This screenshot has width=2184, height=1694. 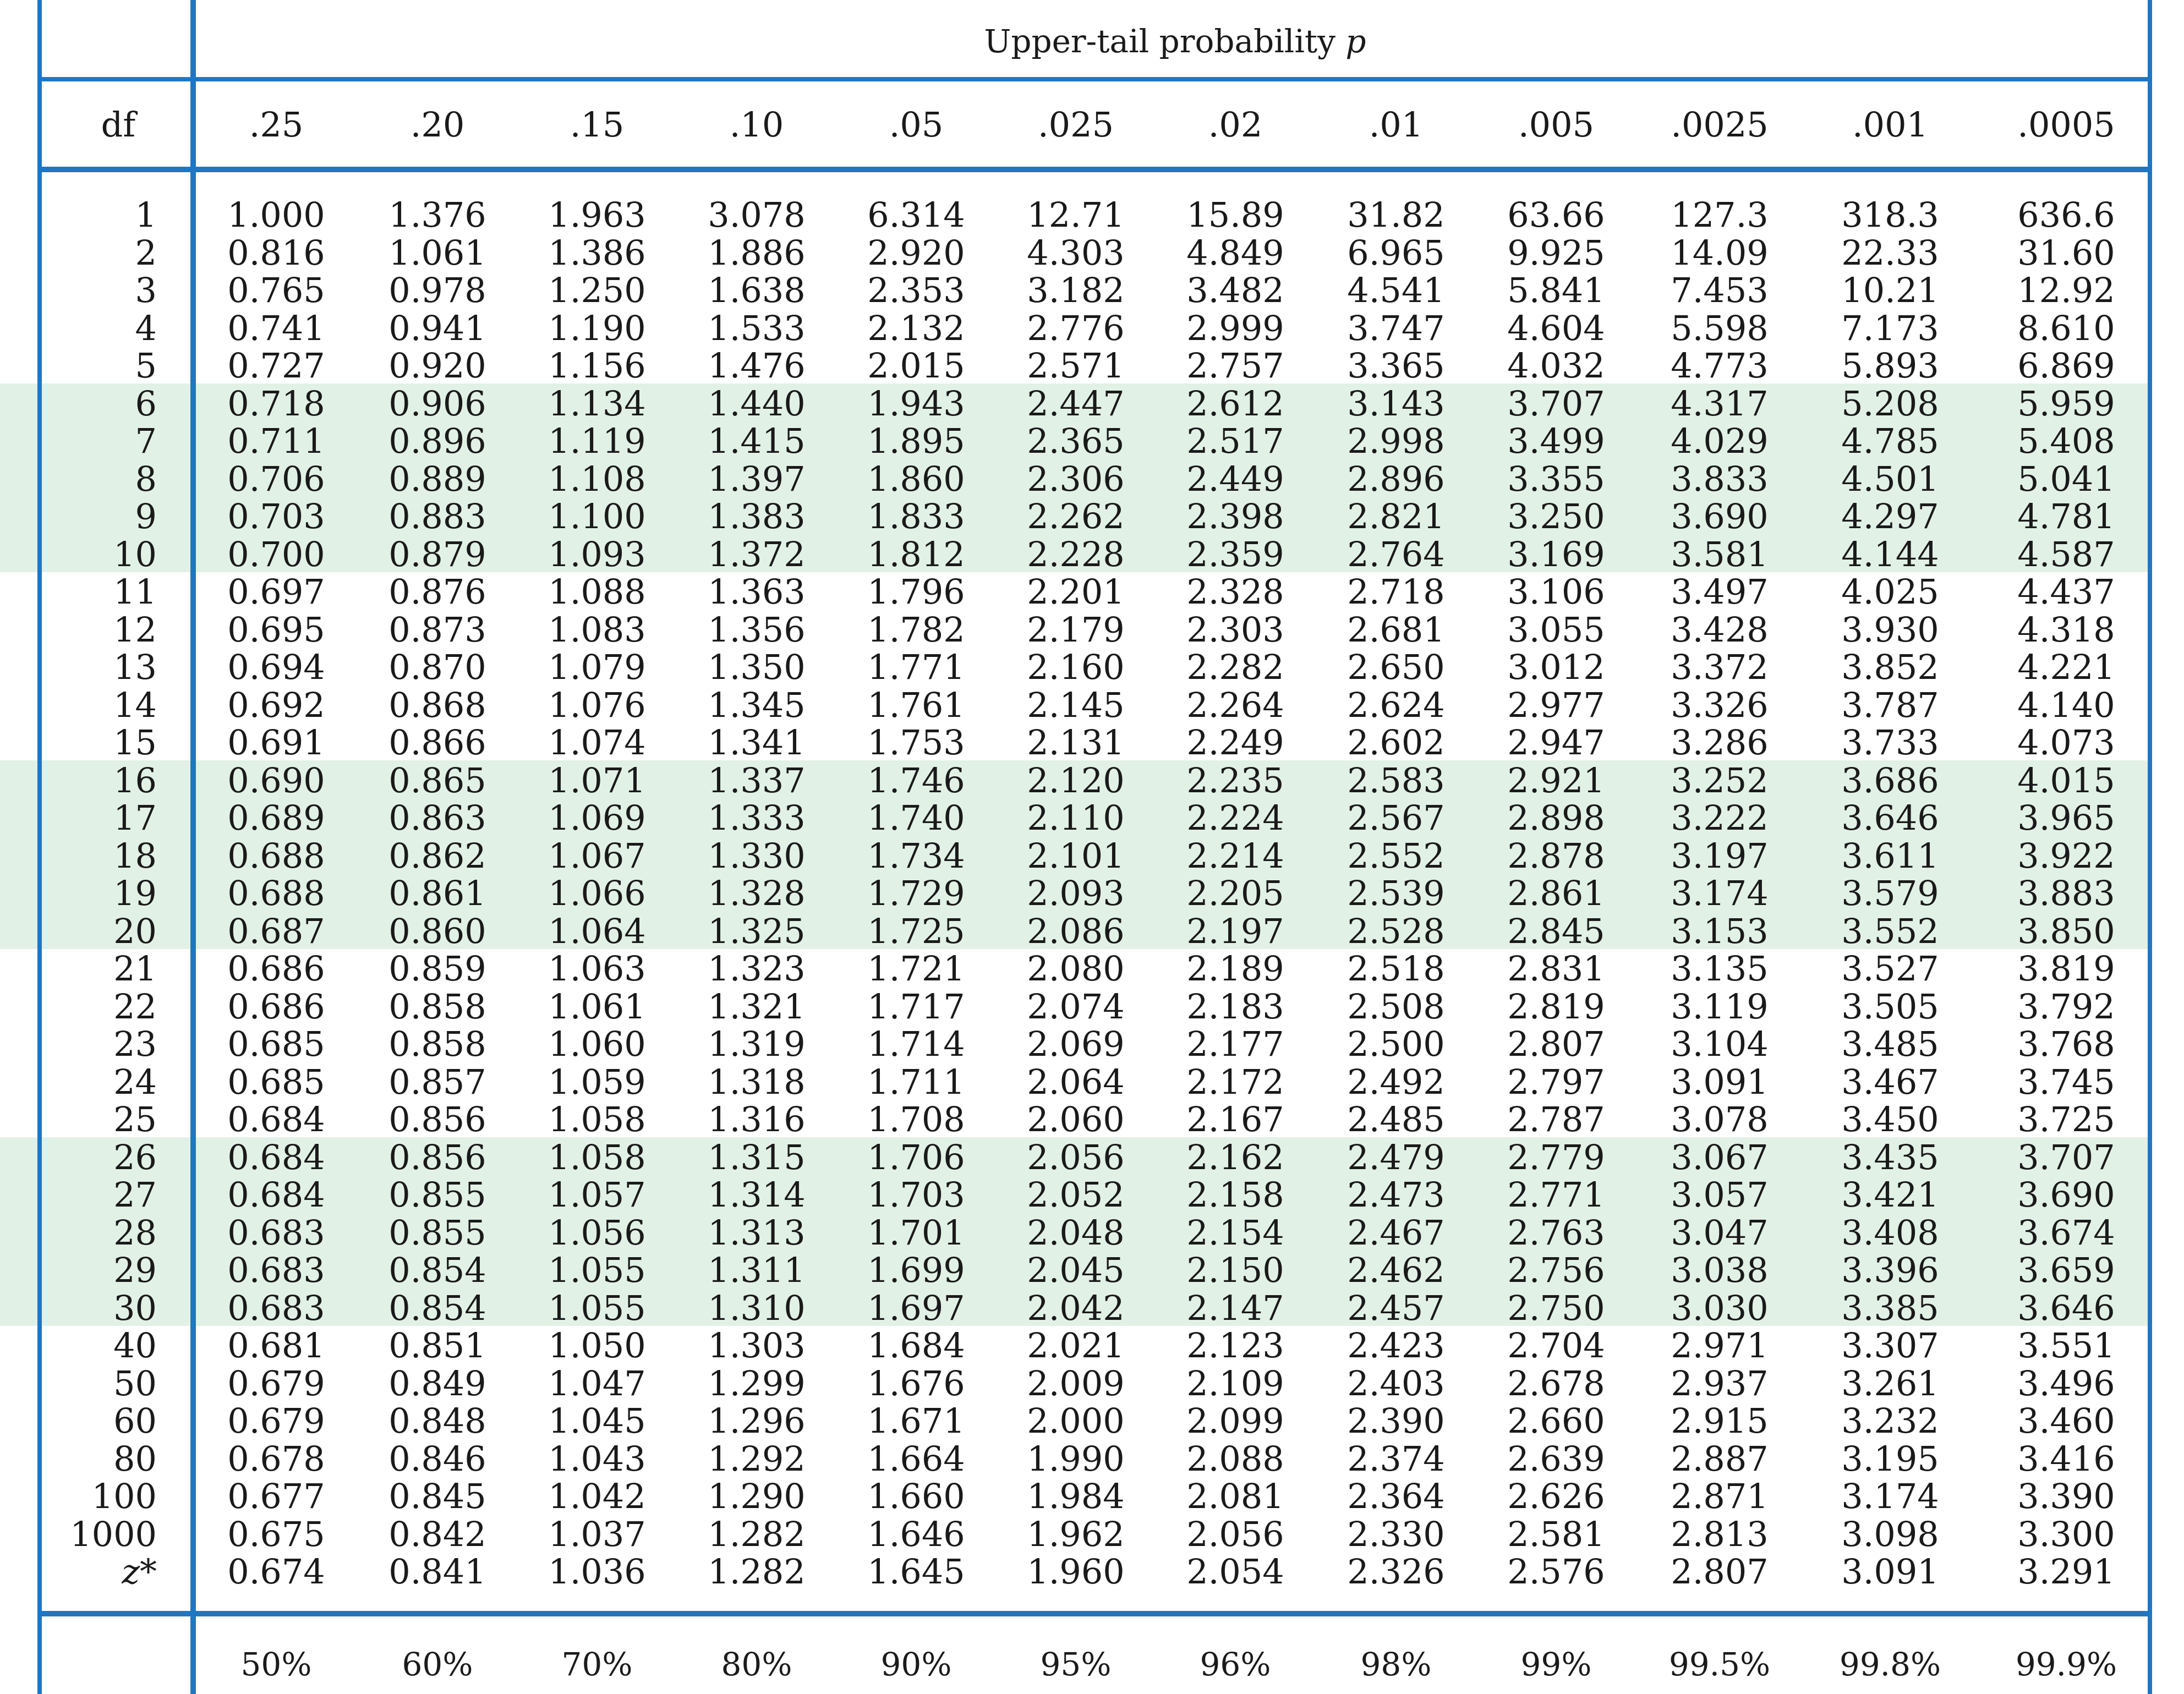 I want to click on critical-value-cell: 2.462, so click(x=1396, y=1270).